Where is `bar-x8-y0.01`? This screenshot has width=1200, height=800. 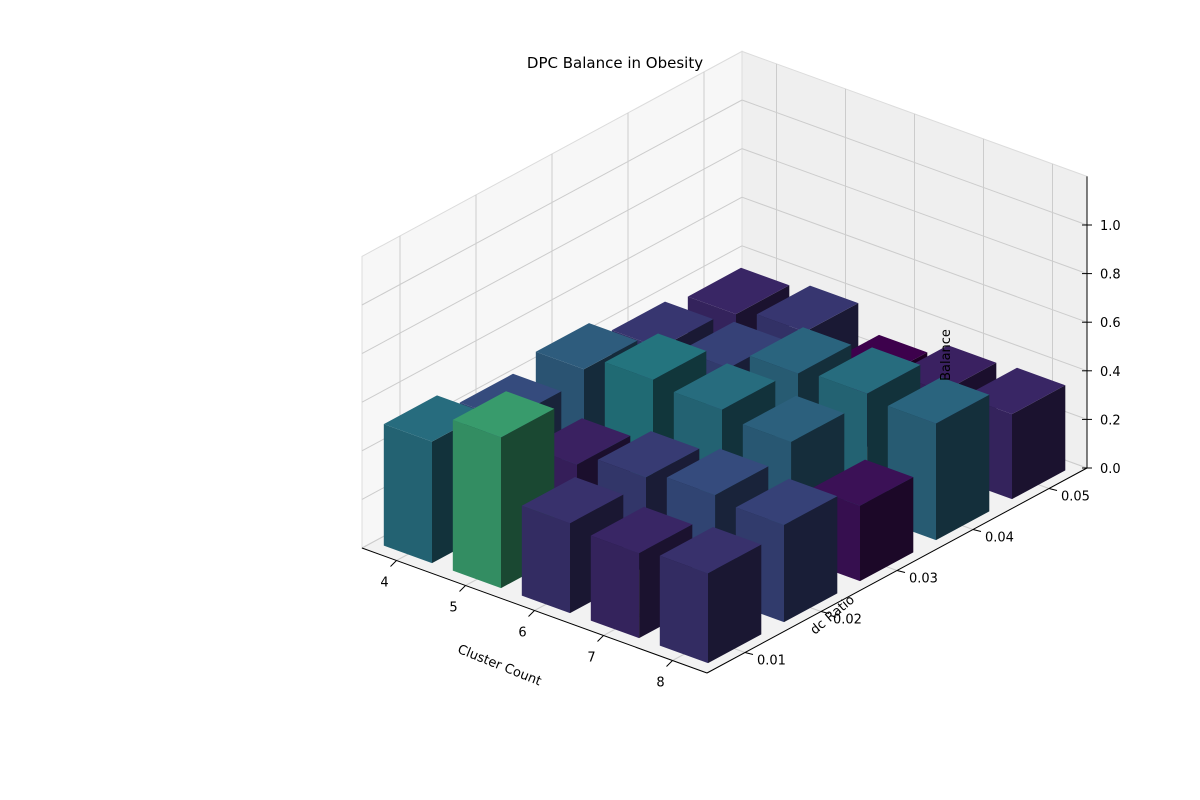
bar-x8-y0.01 is located at coordinates (710, 595).